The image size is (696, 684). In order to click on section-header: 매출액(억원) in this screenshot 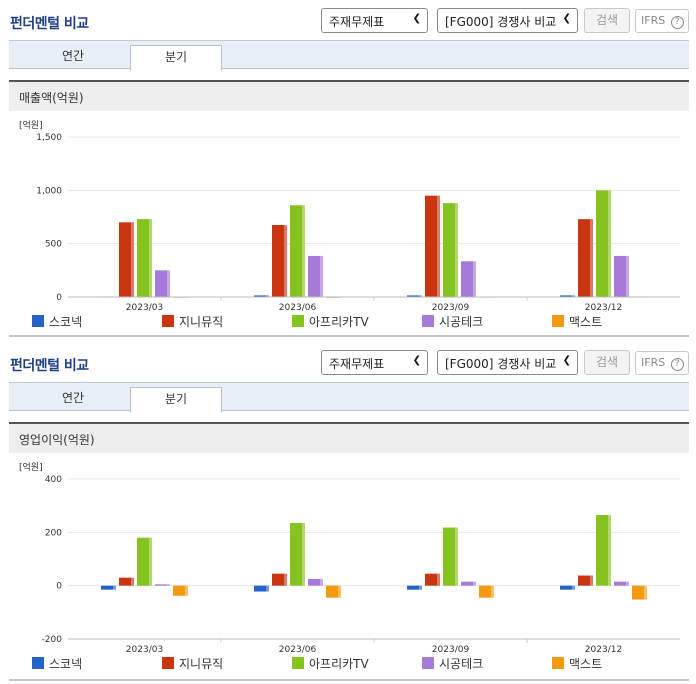, I will do `click(349, 95)`.